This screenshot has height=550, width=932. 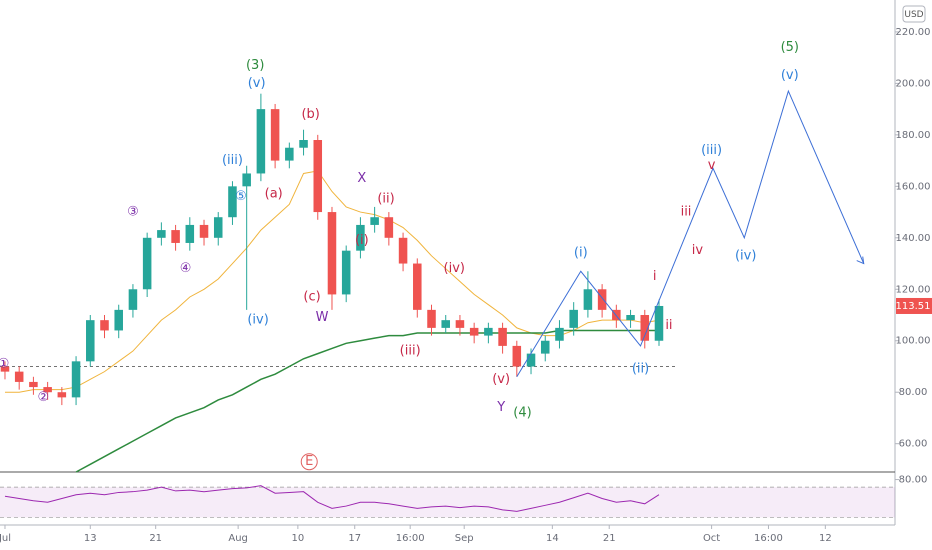 I want to click on wave-label: (4), so click(x=522, y=412).